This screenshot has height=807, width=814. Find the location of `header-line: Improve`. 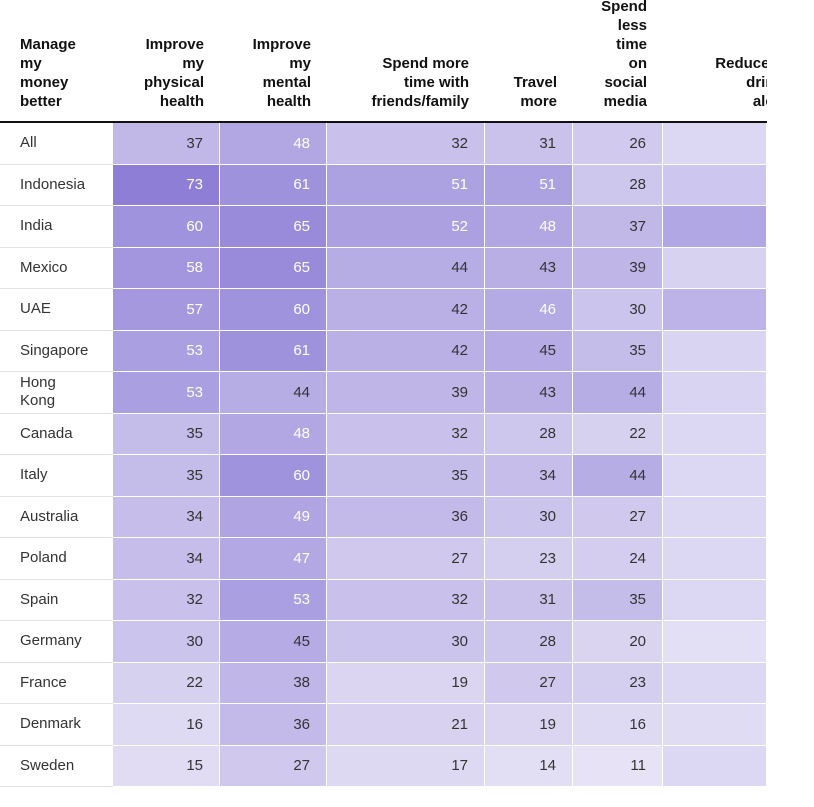

header-line: Improve is located at coordinates (174, 44).